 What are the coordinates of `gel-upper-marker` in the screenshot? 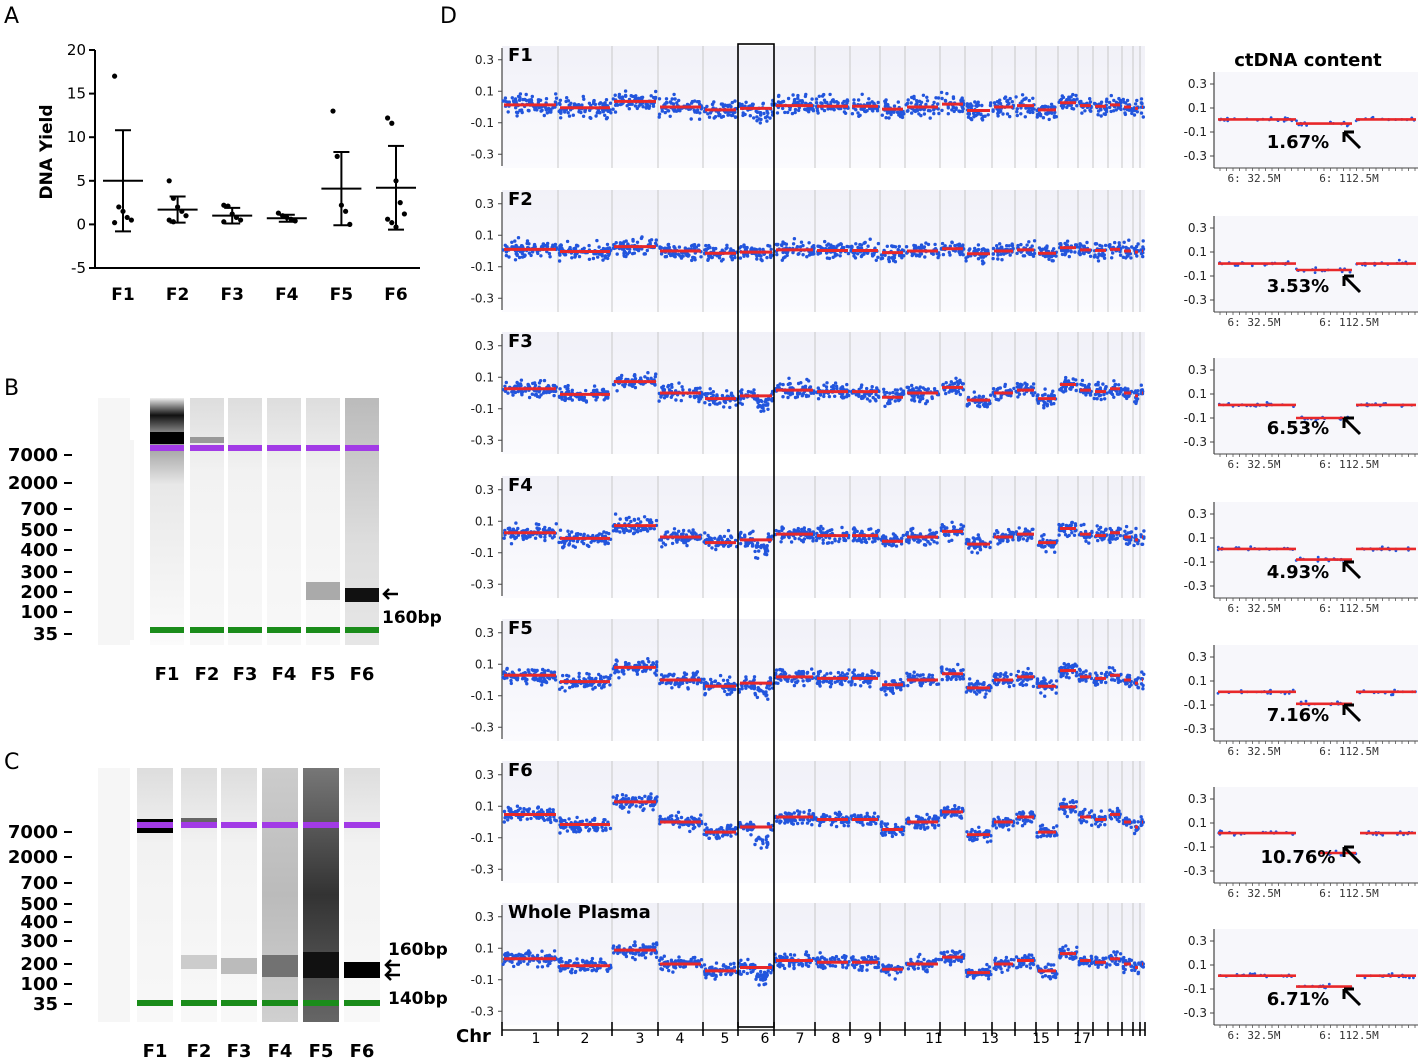 It's located at (362, 825).